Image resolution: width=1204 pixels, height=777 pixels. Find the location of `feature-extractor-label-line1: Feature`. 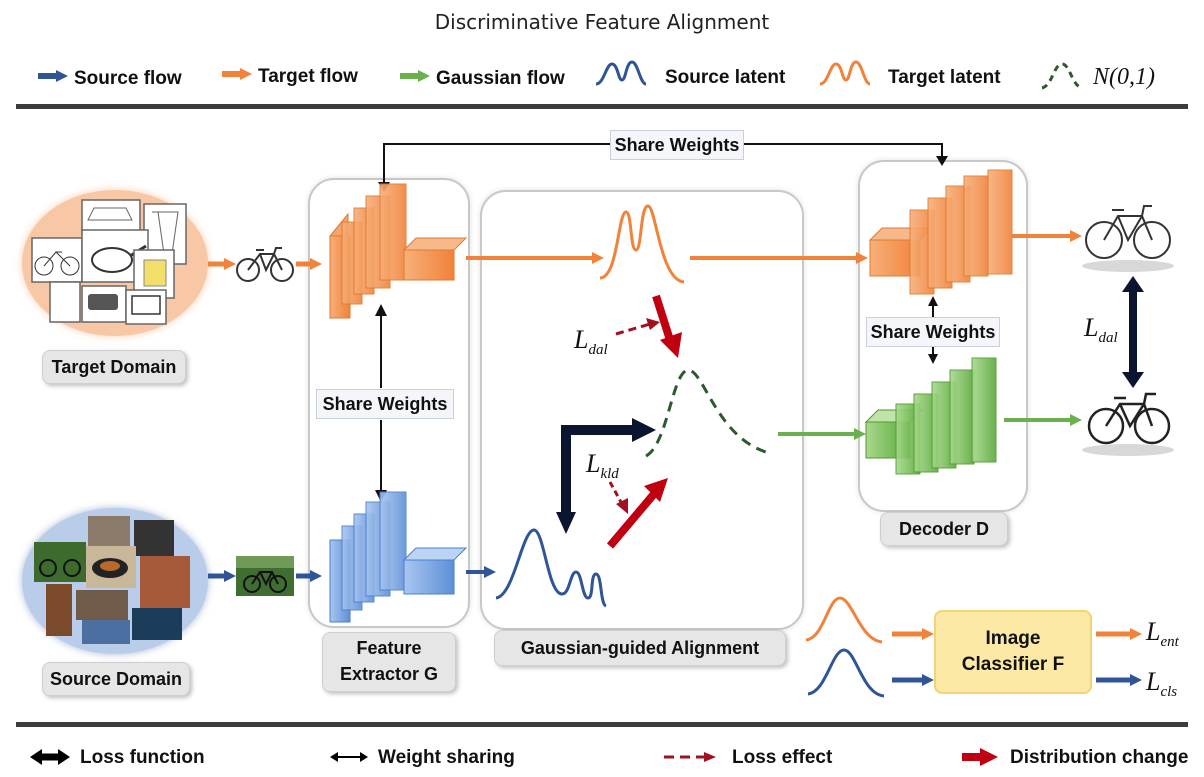

feature-extractor-label-line1: Feature is located at coordinates (389, 648).